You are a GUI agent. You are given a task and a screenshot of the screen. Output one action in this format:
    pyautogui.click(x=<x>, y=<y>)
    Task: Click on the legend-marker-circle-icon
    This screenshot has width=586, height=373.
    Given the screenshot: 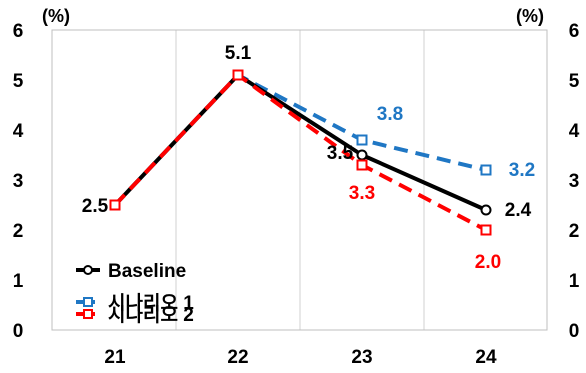 What is the action you would take?
    pyautogui.click(x=88, y=270)
    